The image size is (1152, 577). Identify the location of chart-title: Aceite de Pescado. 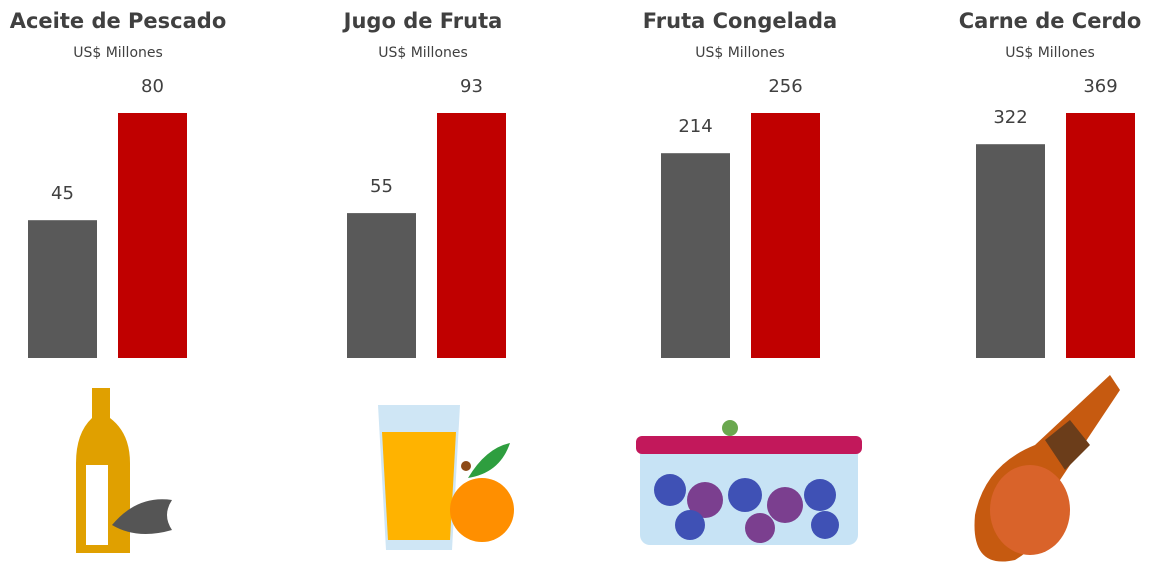
(118, 21).